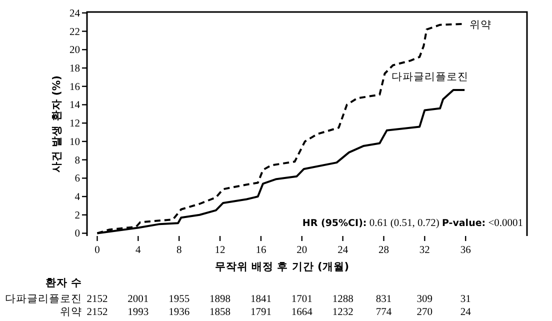 This screenshot has height=321, width=552. Describe the element at coordinates (430, 77) in the screenshot. I see `series-label: 다파글리플로진` at that location.